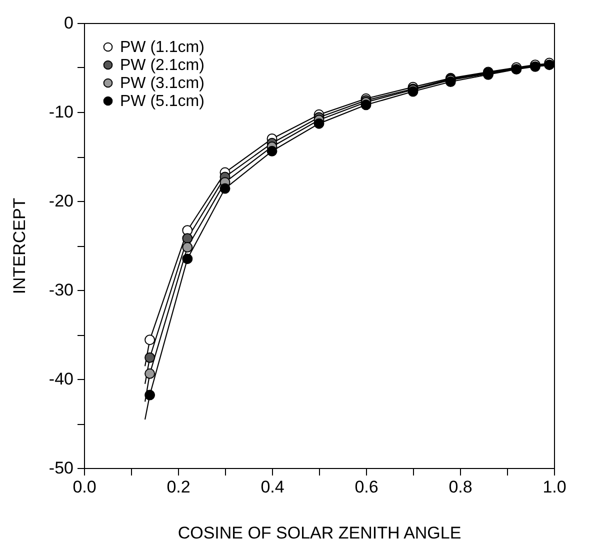  Describe the element at coordinates (69, 23) in the screenshot. I see `y-tick-label: 0` at that location.